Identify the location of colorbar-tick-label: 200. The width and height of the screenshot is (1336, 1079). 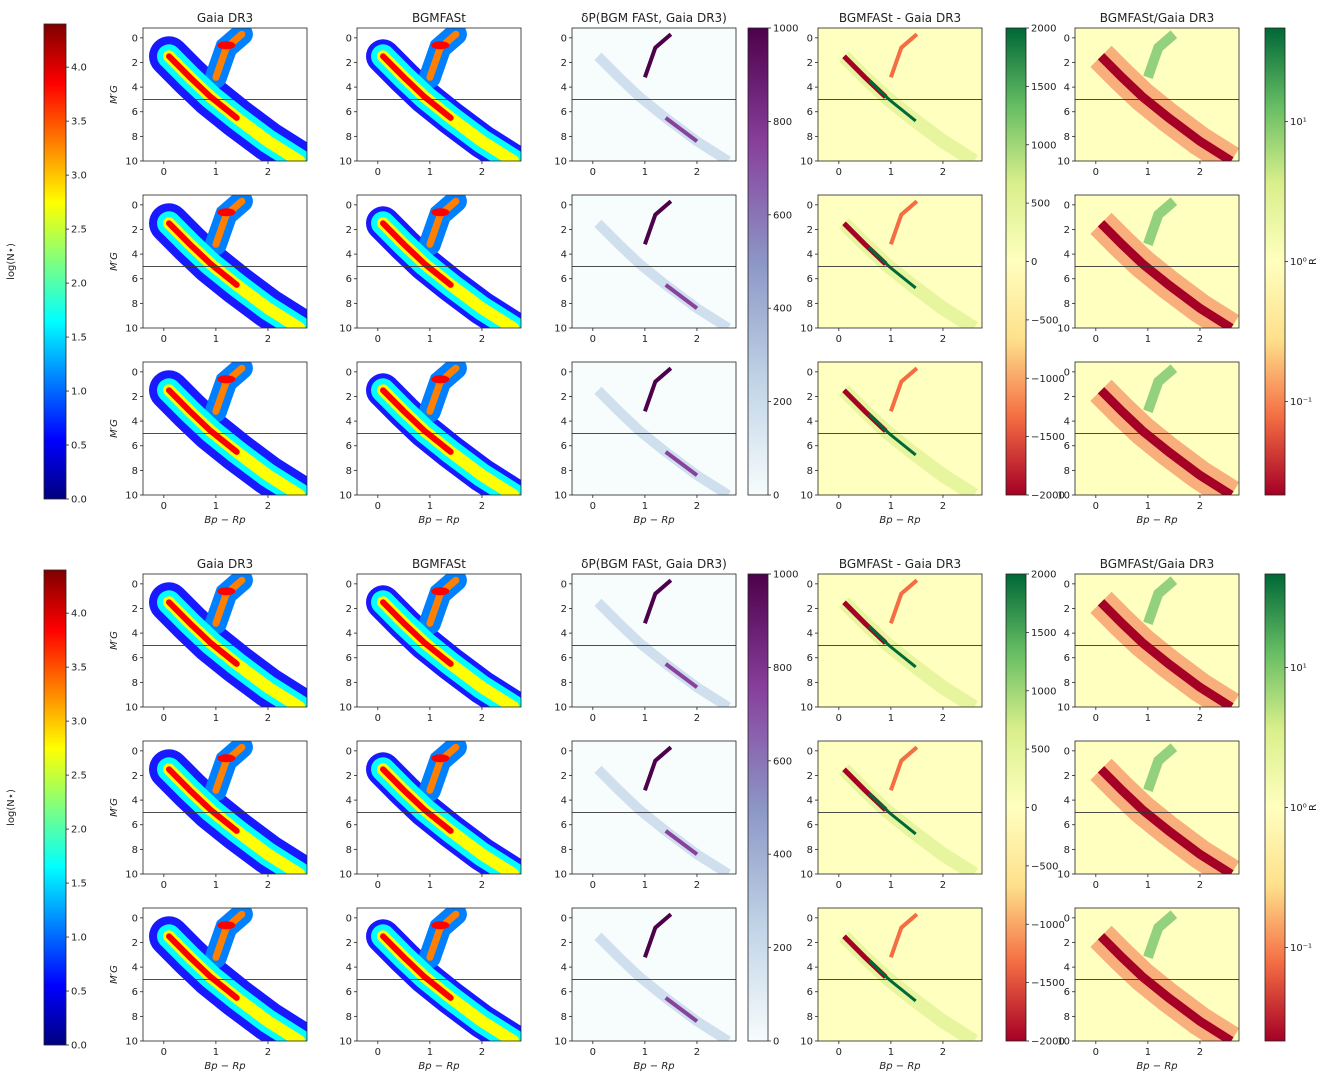
(782, 402).